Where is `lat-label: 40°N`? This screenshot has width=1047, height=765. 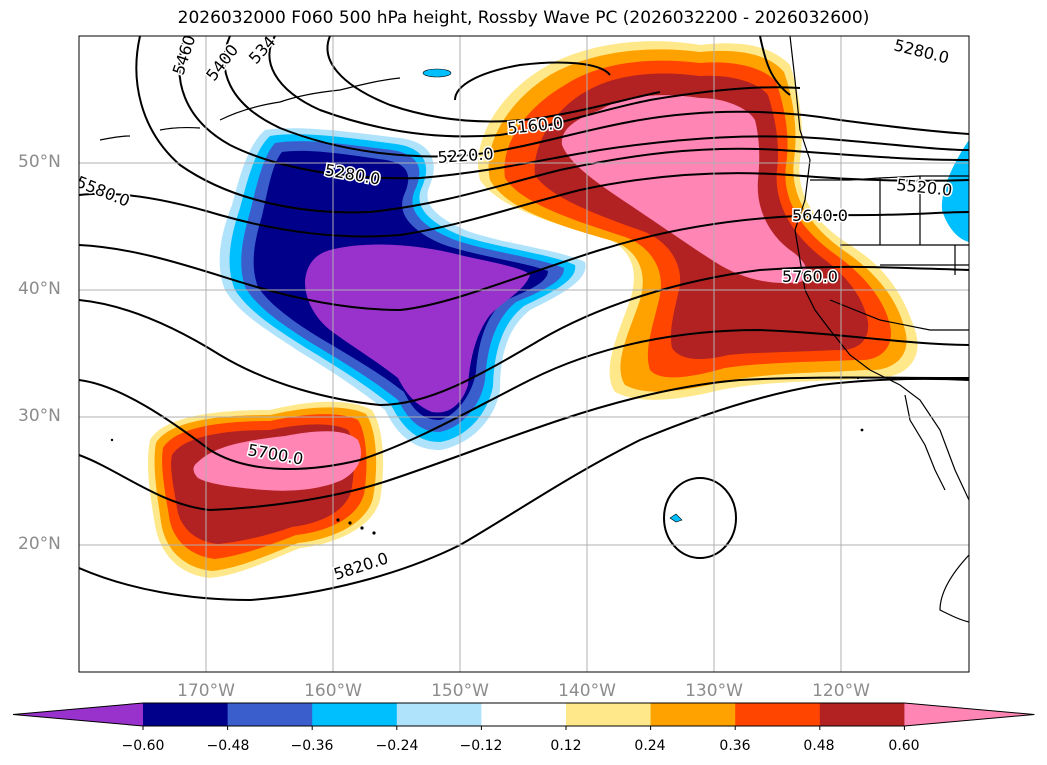
lat-label: 40°N is located at coordinates (39, 289).